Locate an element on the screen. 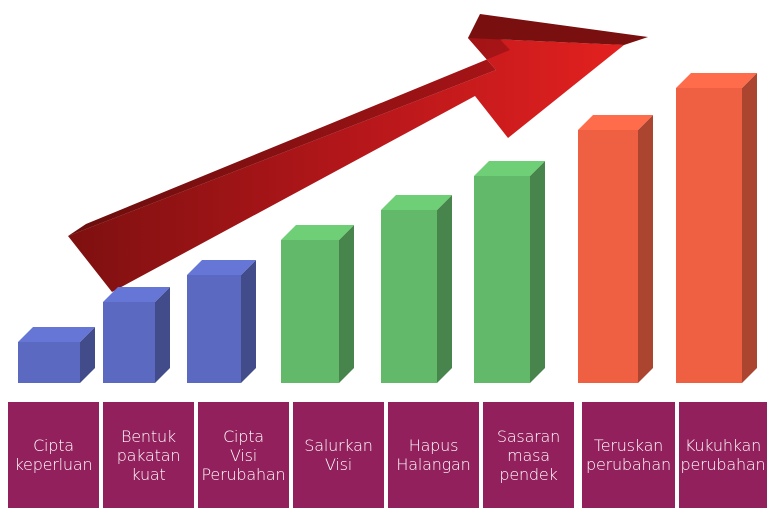 This screenshot has width=767, height=508. step-label-3: Cipta Visi Perubahan is located at coordinates (243, 455).